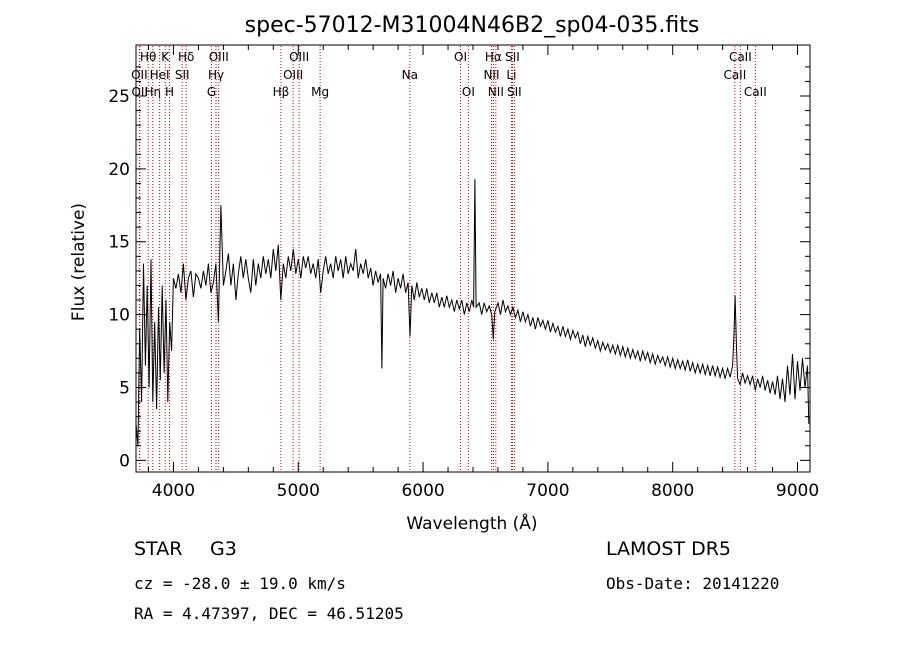  Describe the element at coordinates (119, 243) in the screenshot. I see `y-tick-label: 15` at that location.